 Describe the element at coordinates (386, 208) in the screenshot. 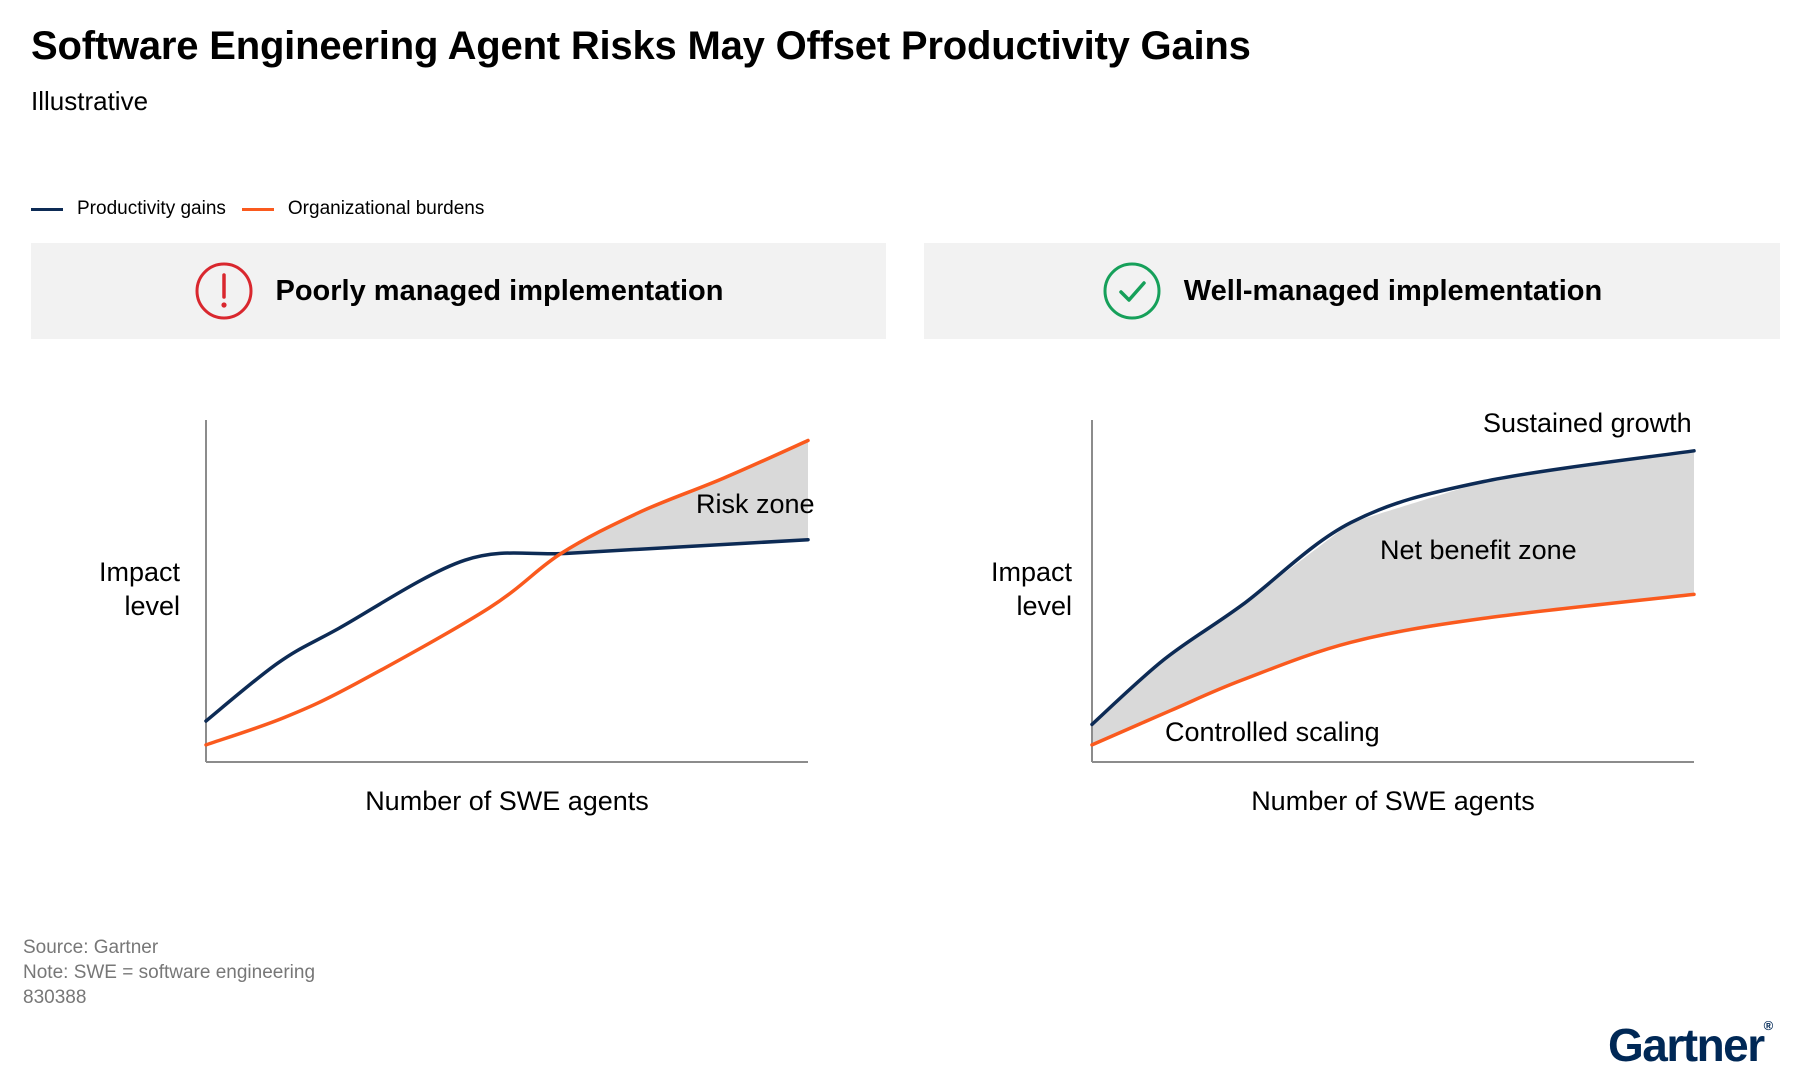

I see `legend-label-burdens: Organizational burdens` at that location.